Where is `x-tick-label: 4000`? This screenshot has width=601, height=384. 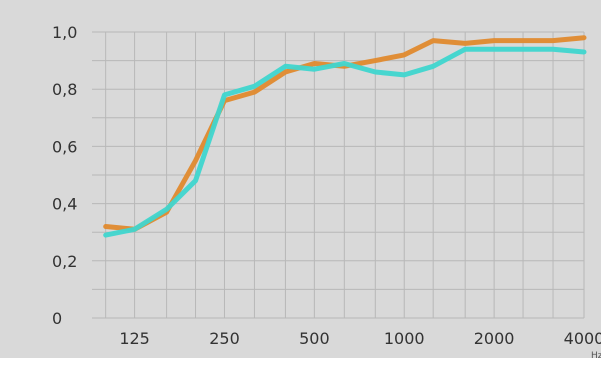
x-tick-label: 4000 is located at coordinates (582, 338).